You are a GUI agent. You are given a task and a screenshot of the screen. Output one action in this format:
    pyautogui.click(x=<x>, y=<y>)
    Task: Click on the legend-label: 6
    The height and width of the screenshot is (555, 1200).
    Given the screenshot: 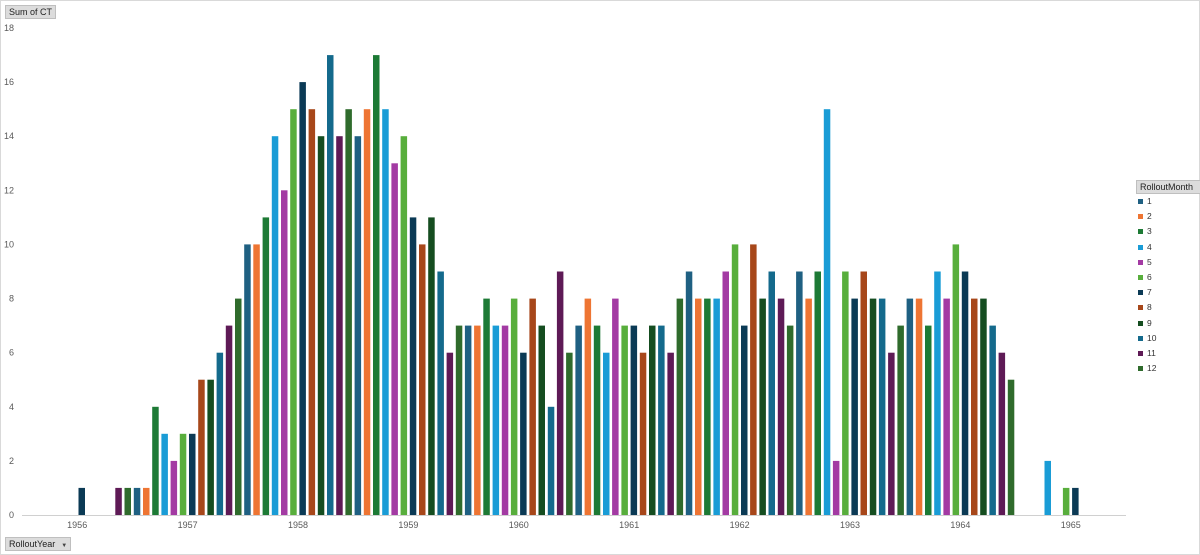 What is the action you would take?
    pyautogui.click(x=1149, y=276)
    